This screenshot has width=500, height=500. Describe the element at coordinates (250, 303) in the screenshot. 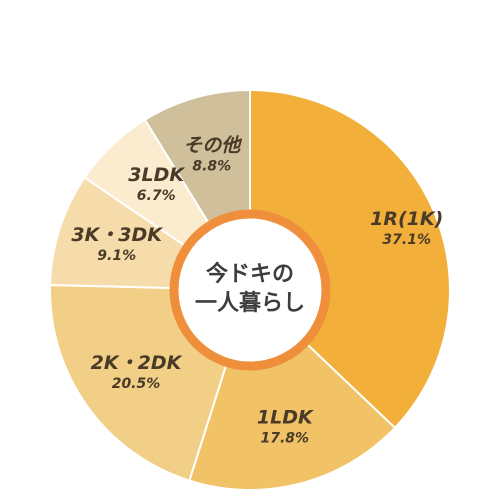

I see `center-label-line-2: 一人暮らし` at that location.